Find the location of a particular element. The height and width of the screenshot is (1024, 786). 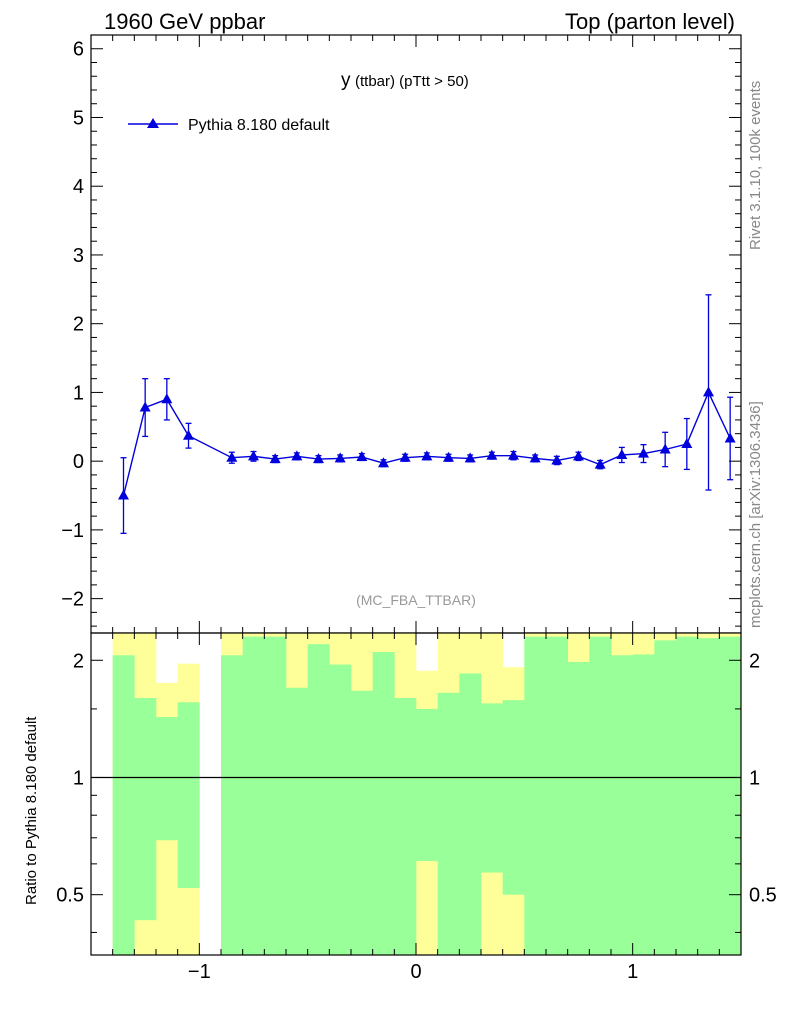

analysis-label: (MC_FBA_TTBAR) is located at coordinates (416, 600).